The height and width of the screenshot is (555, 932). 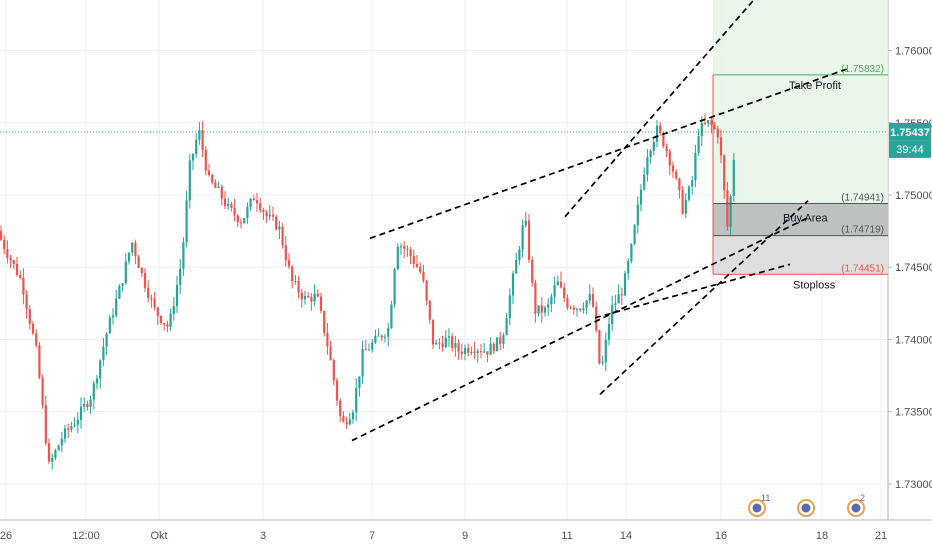 What do you see at coordinates (862, 69) in the screenshot?
I see `level-value-label: (1.75832)` at bounding box center [862, 69].